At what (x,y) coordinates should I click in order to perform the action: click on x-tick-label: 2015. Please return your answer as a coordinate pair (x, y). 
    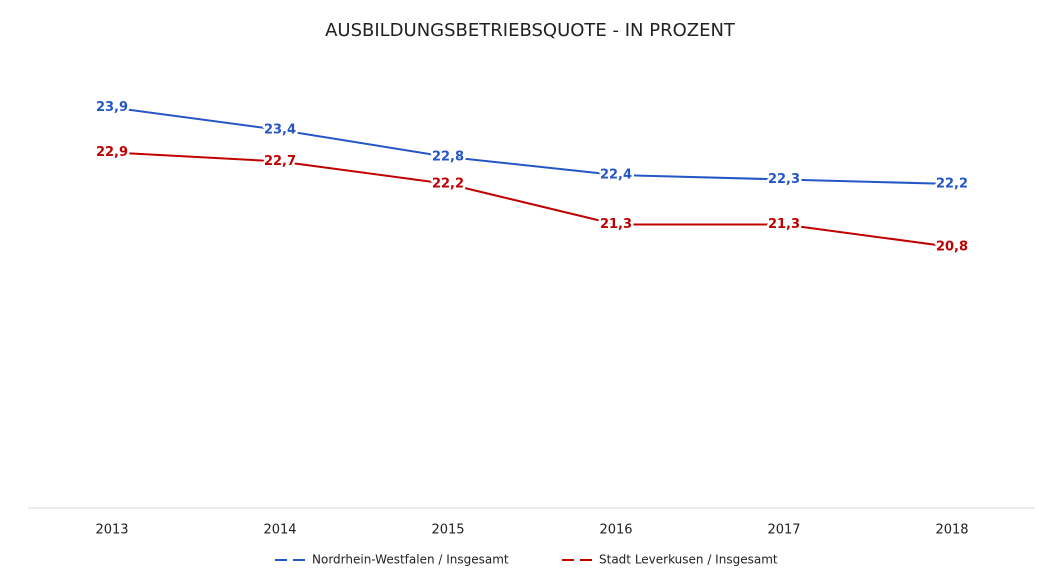
    Looking at the image, I should click on (447, 530).